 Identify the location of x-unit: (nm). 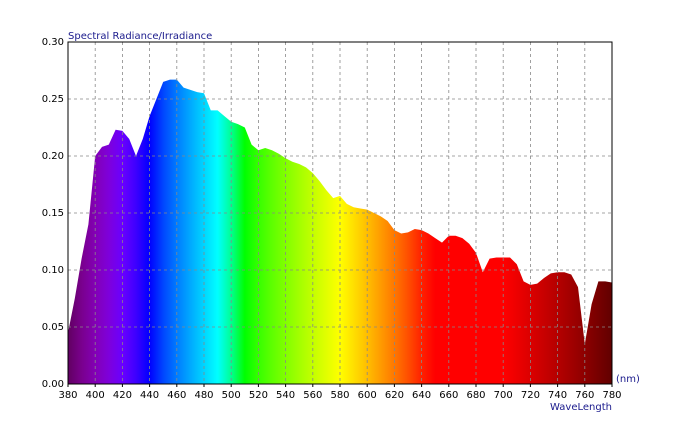
(628, 379).